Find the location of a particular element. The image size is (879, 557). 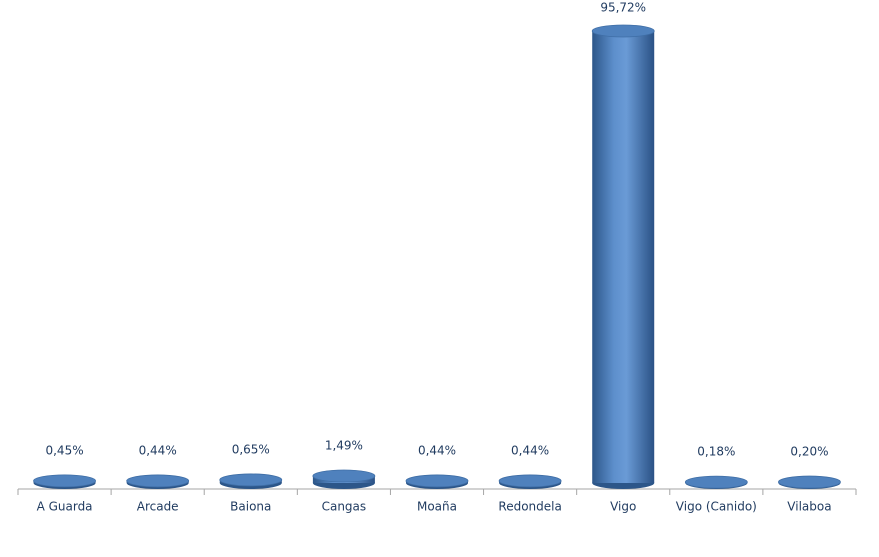

x-tick-label: Moaña is located at coordinates (437, 507).